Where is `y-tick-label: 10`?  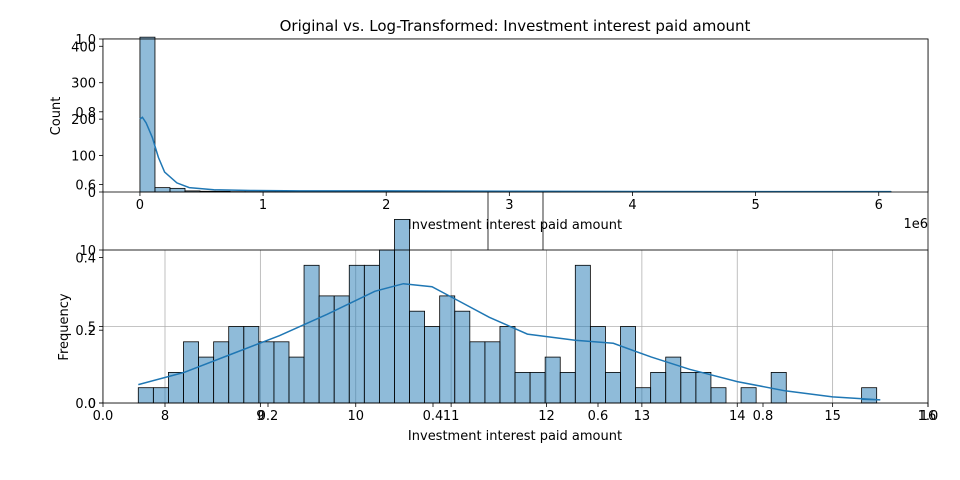
y-tick-label: 10 is located at coordinates (87, 251).